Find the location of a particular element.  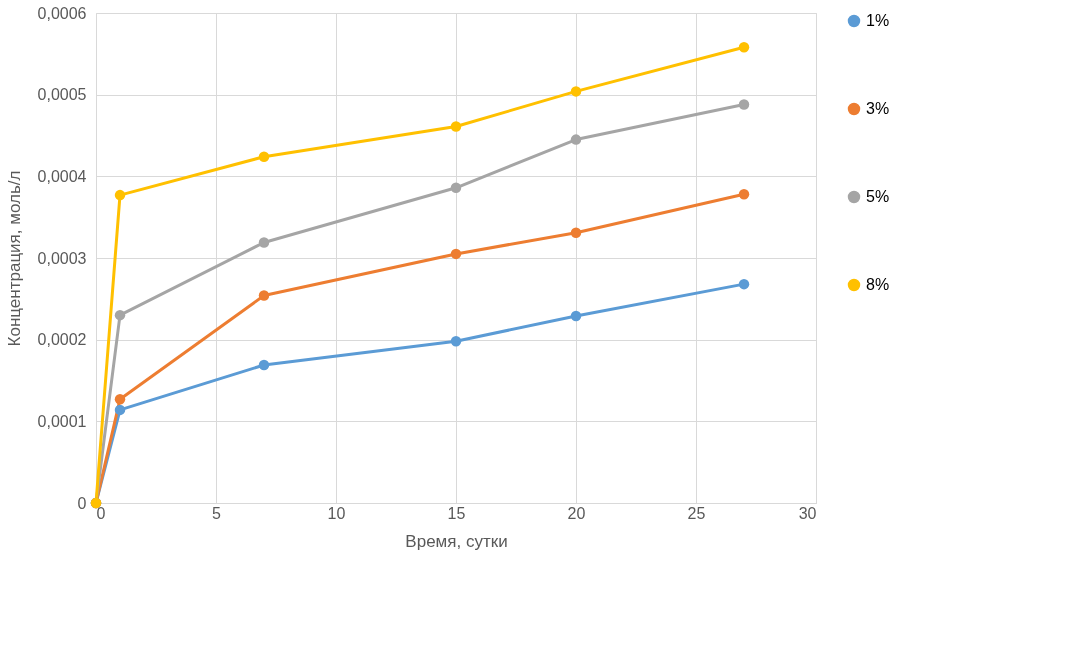

x-tick-label: 5 is located at coordinates (217, 513).